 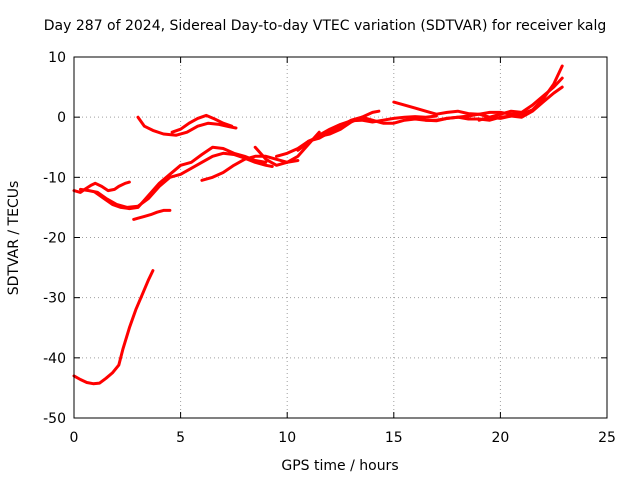 What do you see at coordinates (74, 438) in the screenshot?
I see `x-tick-label: 0` at bounding box center [74, 438].